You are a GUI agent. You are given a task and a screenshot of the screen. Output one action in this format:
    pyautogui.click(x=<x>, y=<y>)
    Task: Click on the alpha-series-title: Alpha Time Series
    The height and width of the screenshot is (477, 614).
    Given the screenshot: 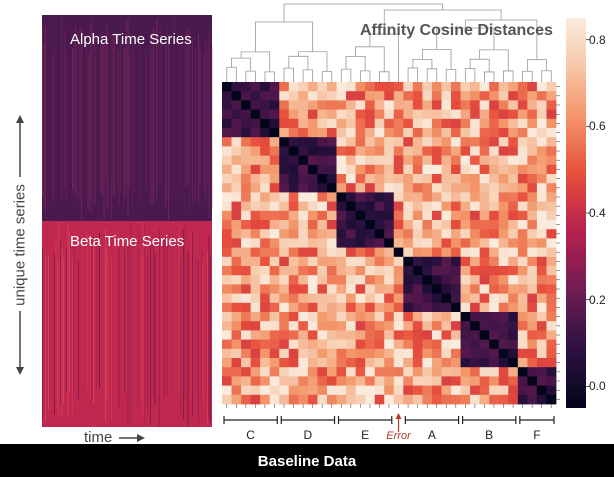 What is the action you would take?
    pyautogui.click(x=131, y=39)
    